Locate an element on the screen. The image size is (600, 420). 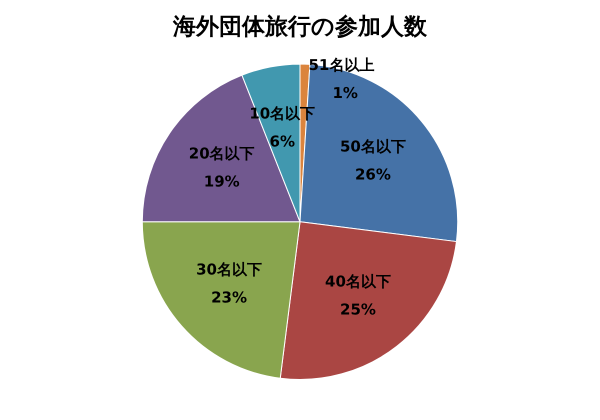
data-label: 26% is located at coordinates (372, 174).